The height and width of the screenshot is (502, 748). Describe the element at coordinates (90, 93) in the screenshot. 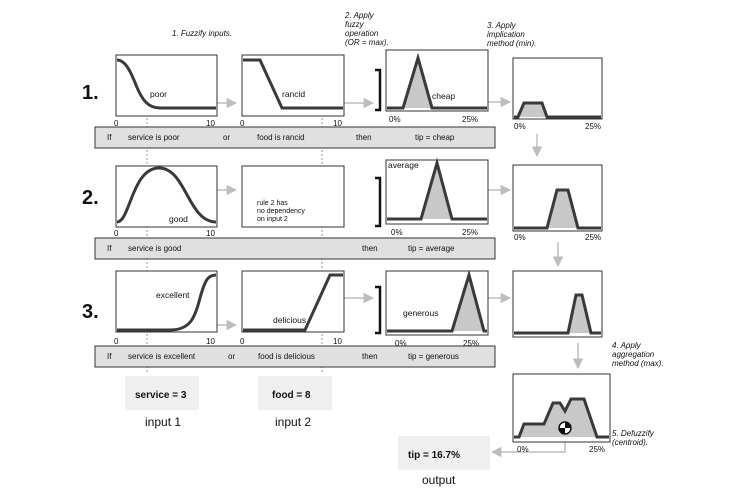

I see `rule-number-1: 1.` at that location.